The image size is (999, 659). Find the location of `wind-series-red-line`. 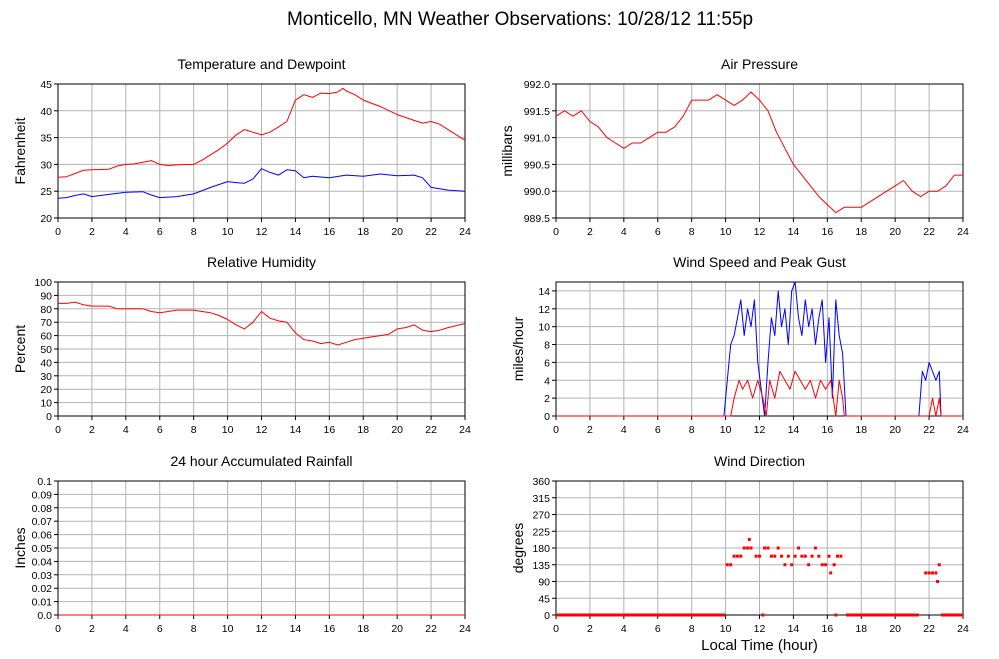

wind-series-red-line is located at coordinates (759, 393).